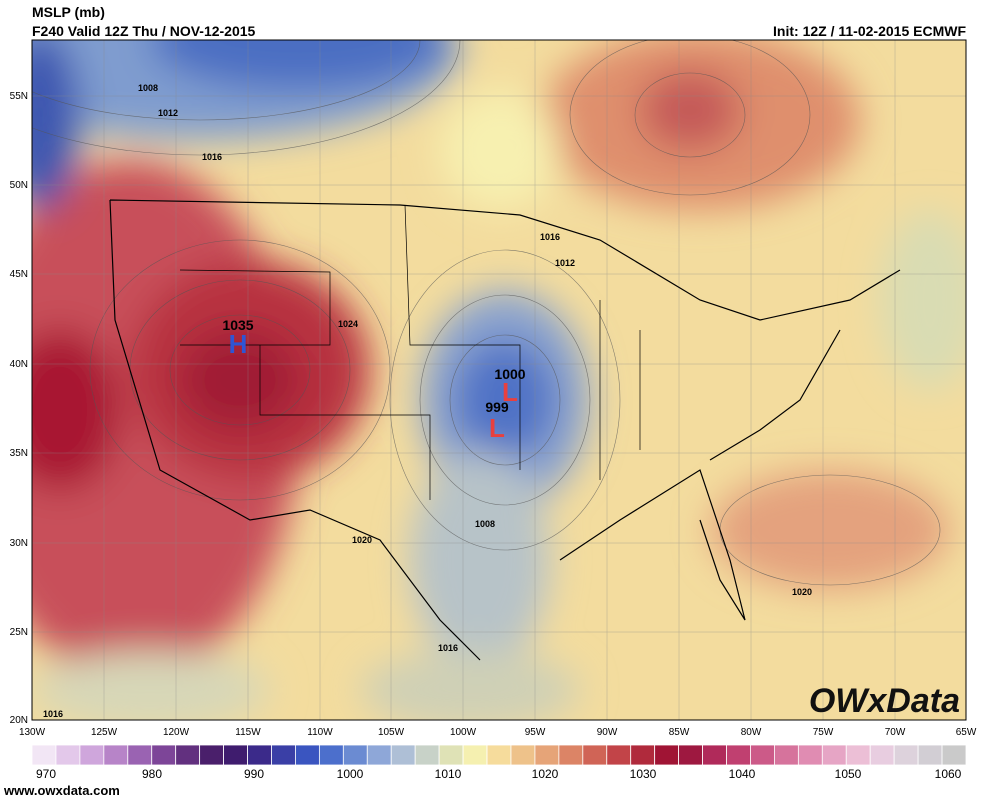 Image resolution: width=1000 pixels, height=805 pixels. I want to click on lat-label: 25N, so click(19, 632).